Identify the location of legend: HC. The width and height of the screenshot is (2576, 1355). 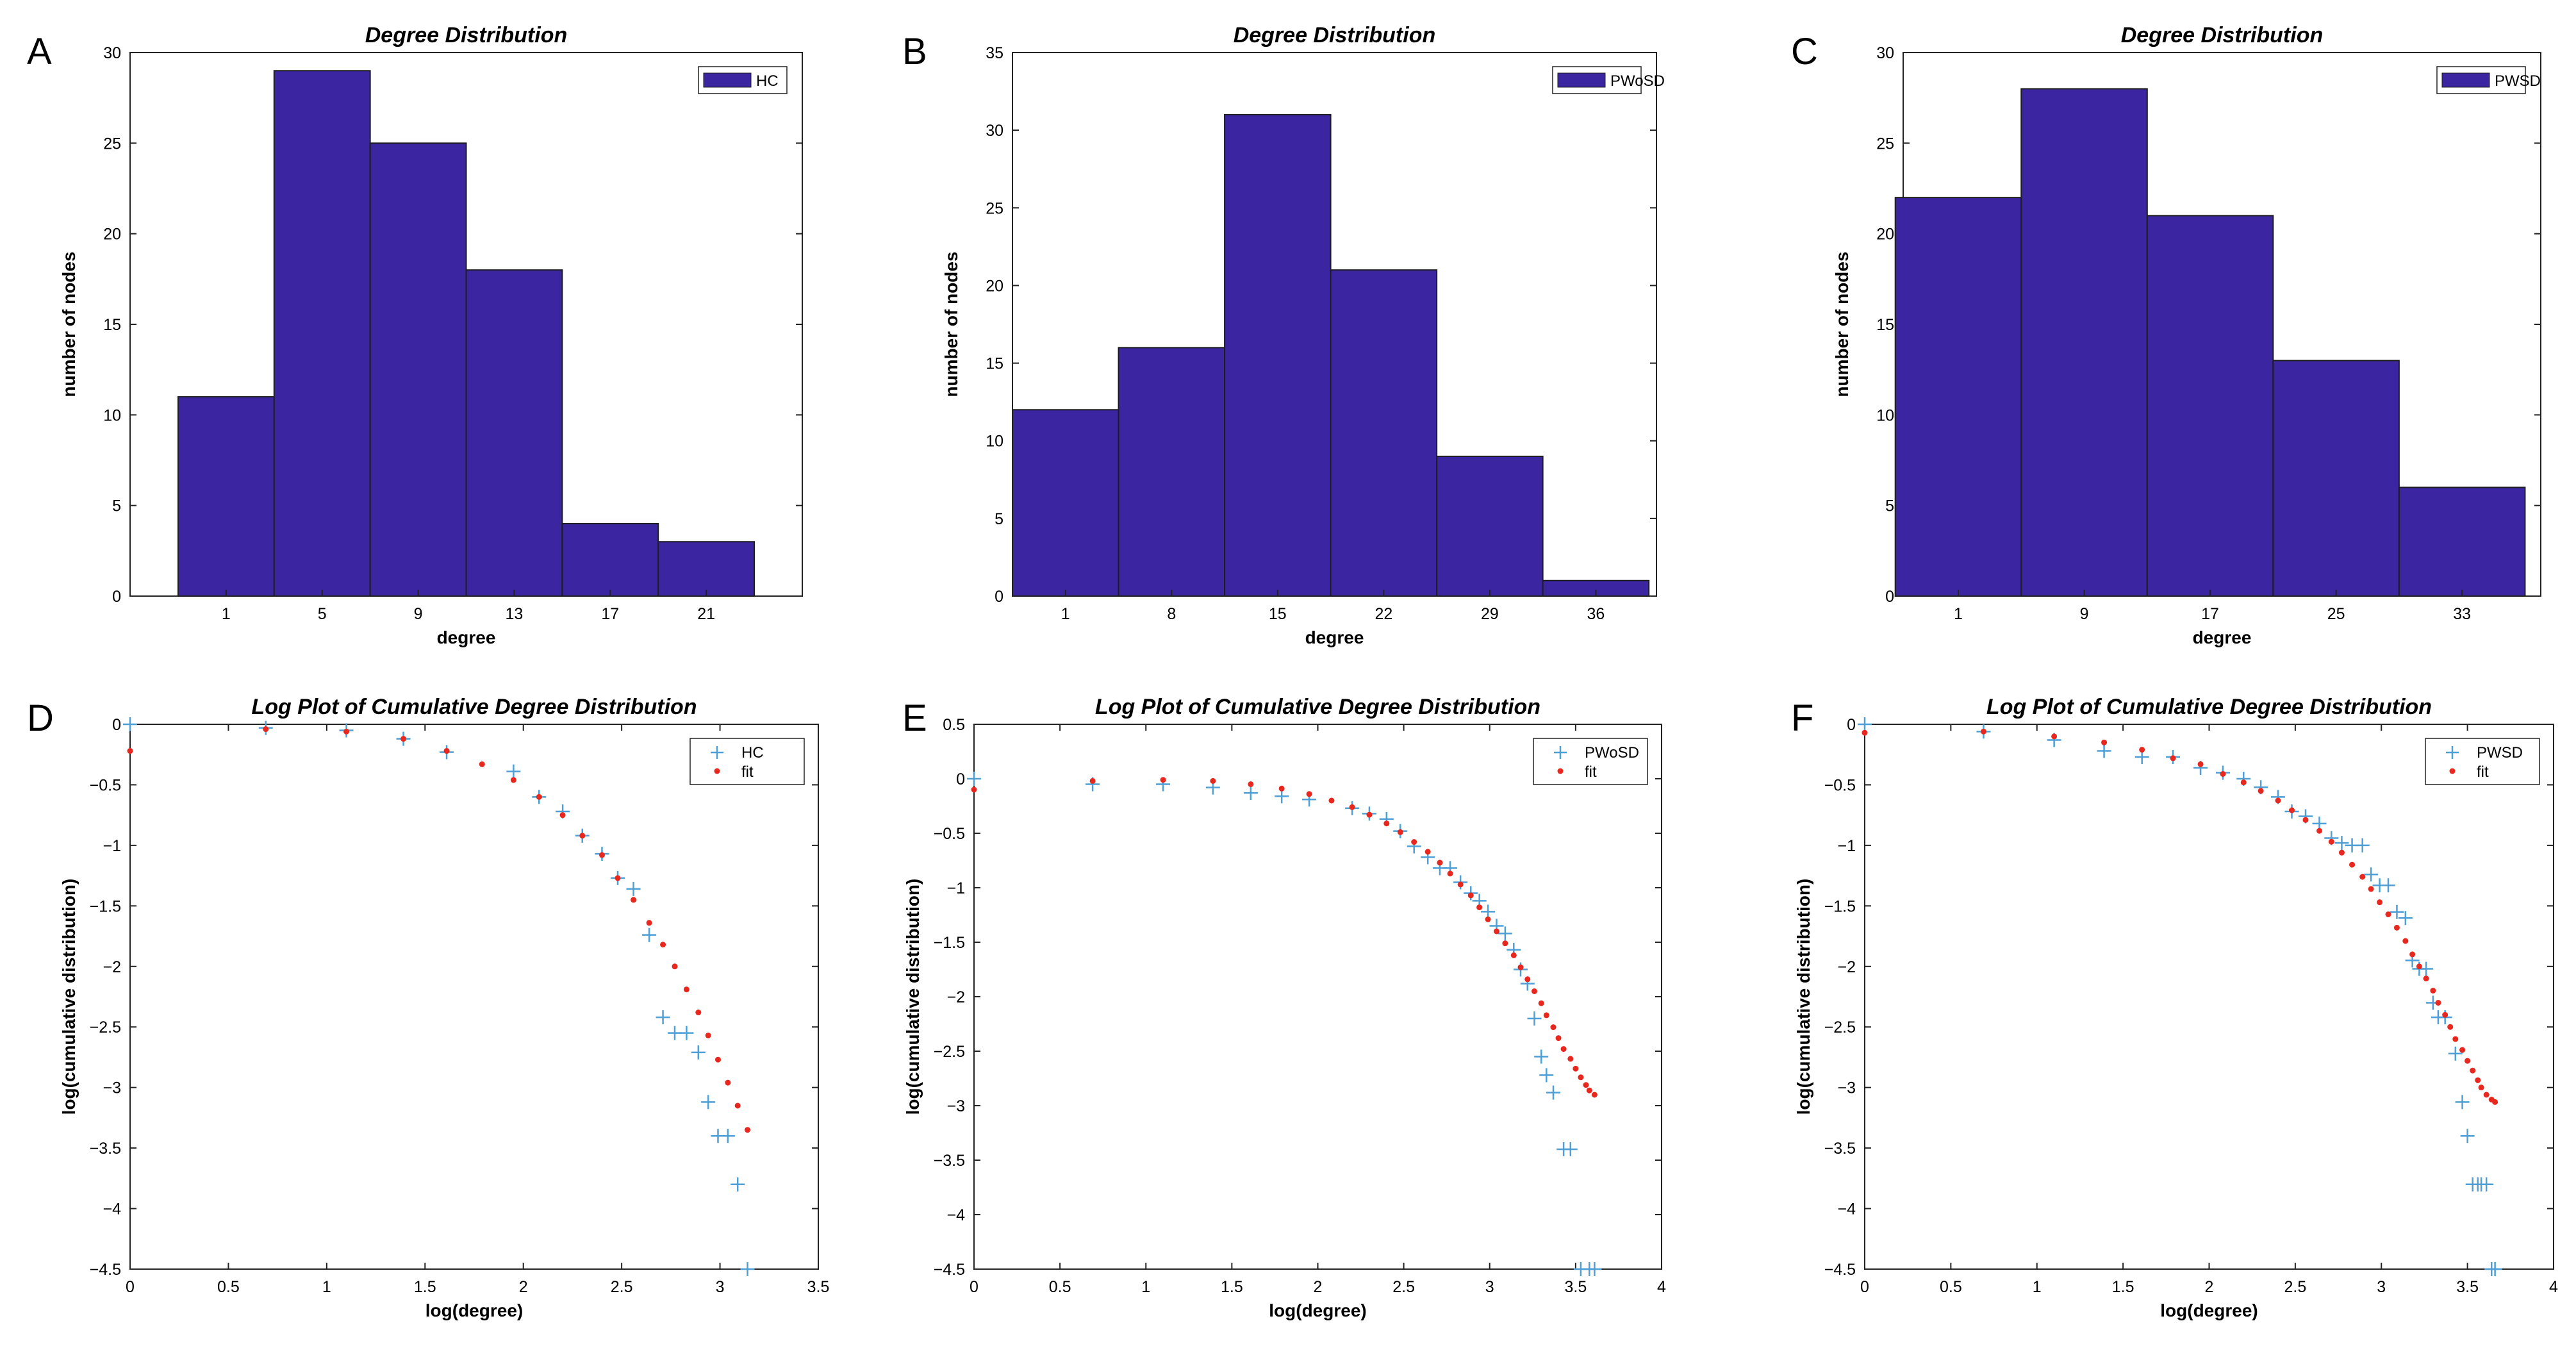
(743, 80).